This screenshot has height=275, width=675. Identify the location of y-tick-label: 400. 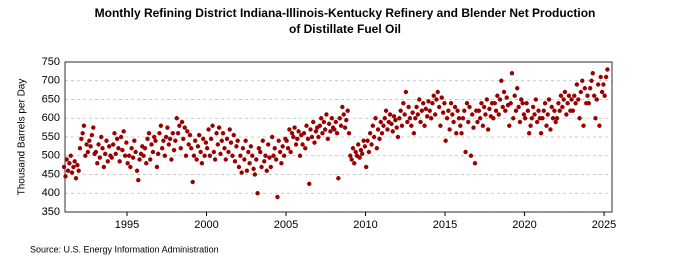
(51, 193).